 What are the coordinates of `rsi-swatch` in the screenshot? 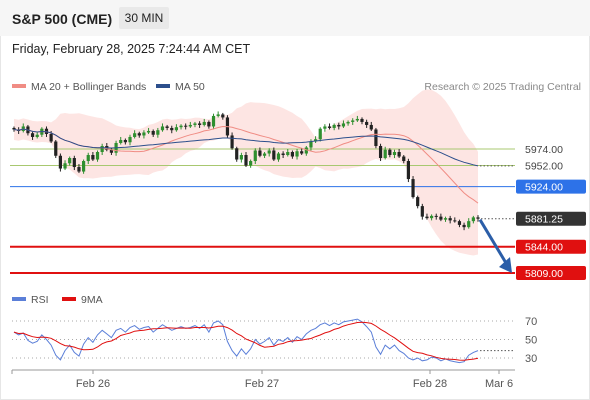 It's located at (19, 299).